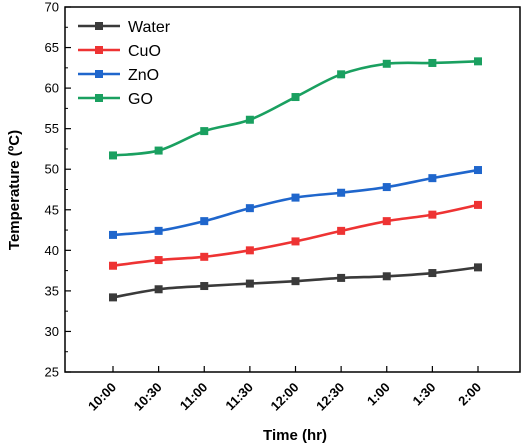 This screenshot has height=447, width=526. Describe the element at coordinates (118, 75) in the screenshot. I see `legend-item-zno: ZnO` at that location.